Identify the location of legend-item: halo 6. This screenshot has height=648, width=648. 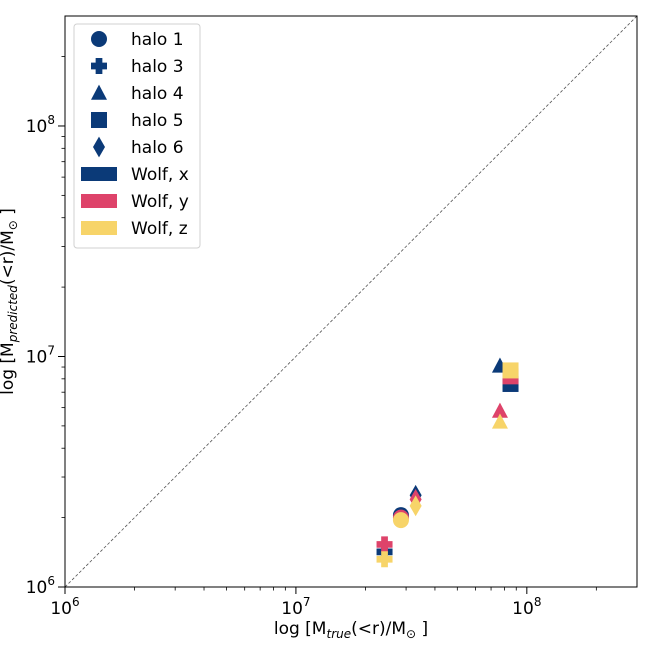
(138, 147).